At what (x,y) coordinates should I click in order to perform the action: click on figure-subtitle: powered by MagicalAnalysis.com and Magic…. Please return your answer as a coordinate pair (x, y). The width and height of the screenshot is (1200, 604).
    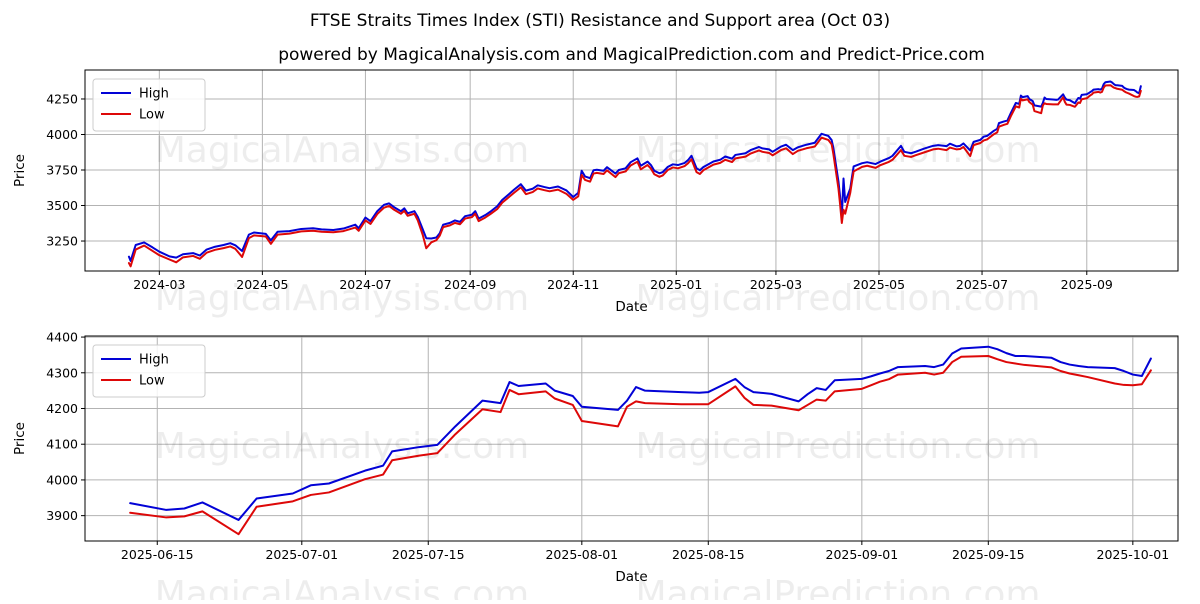
    Looking at the image, I should click on (631, 55).